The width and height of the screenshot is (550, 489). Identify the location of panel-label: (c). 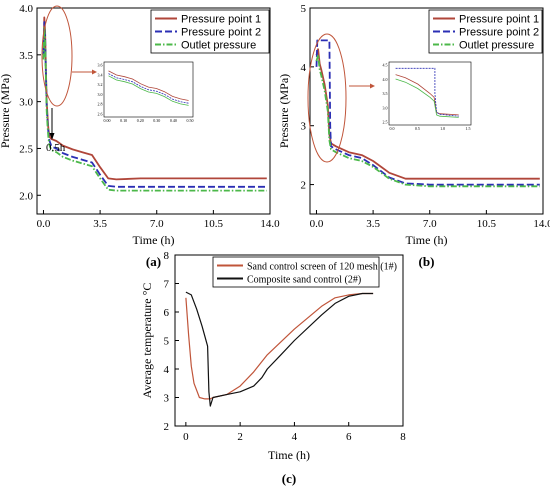
(289, 478).